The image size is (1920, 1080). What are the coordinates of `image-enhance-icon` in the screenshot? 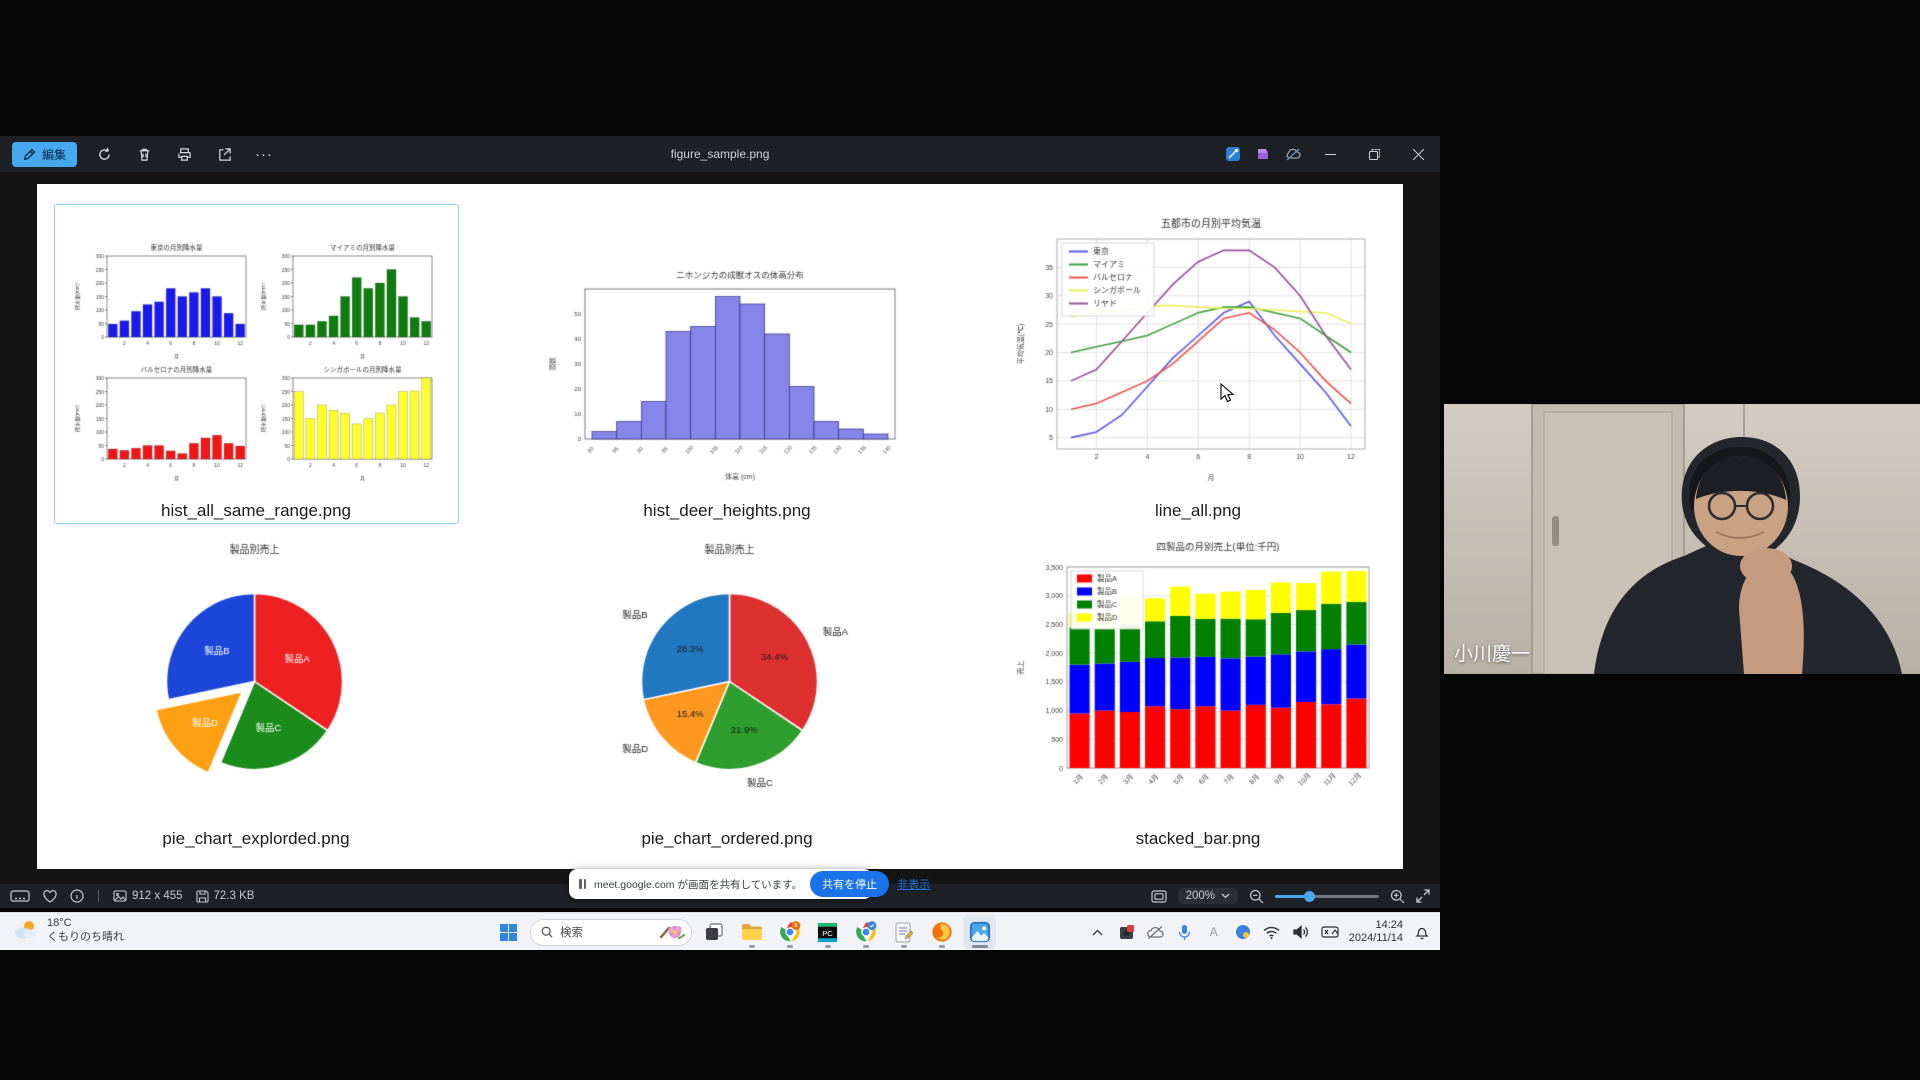 It's located at (1233, 154).